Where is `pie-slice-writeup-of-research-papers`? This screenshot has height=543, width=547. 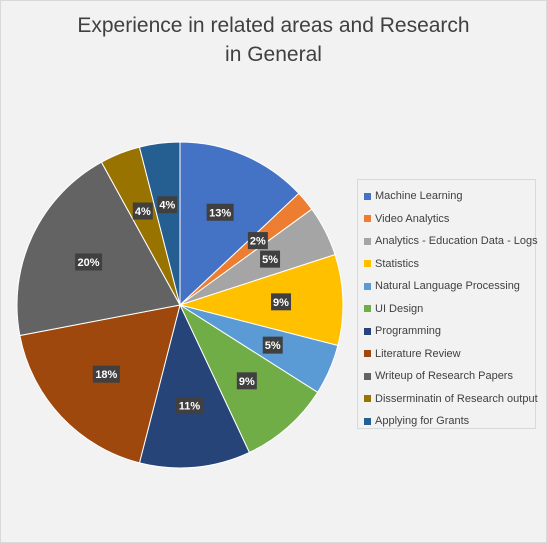
pie-slice-writeup-of-research-papers is located at coordinates (98, 249).